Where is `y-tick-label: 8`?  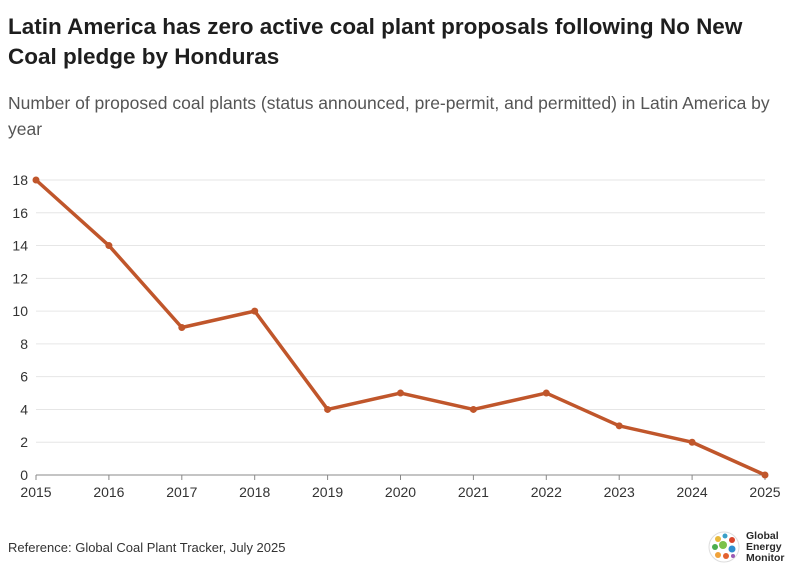 y-tick-label: 8 is located at coordinates (24, 344).